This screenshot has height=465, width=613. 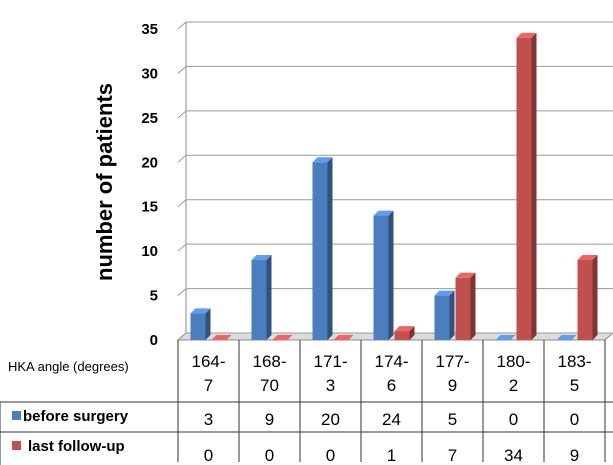 What do you see at coordinates (452, 419) in the screenshot?
I see `table-value: 5` at bounding box center [452, 419].